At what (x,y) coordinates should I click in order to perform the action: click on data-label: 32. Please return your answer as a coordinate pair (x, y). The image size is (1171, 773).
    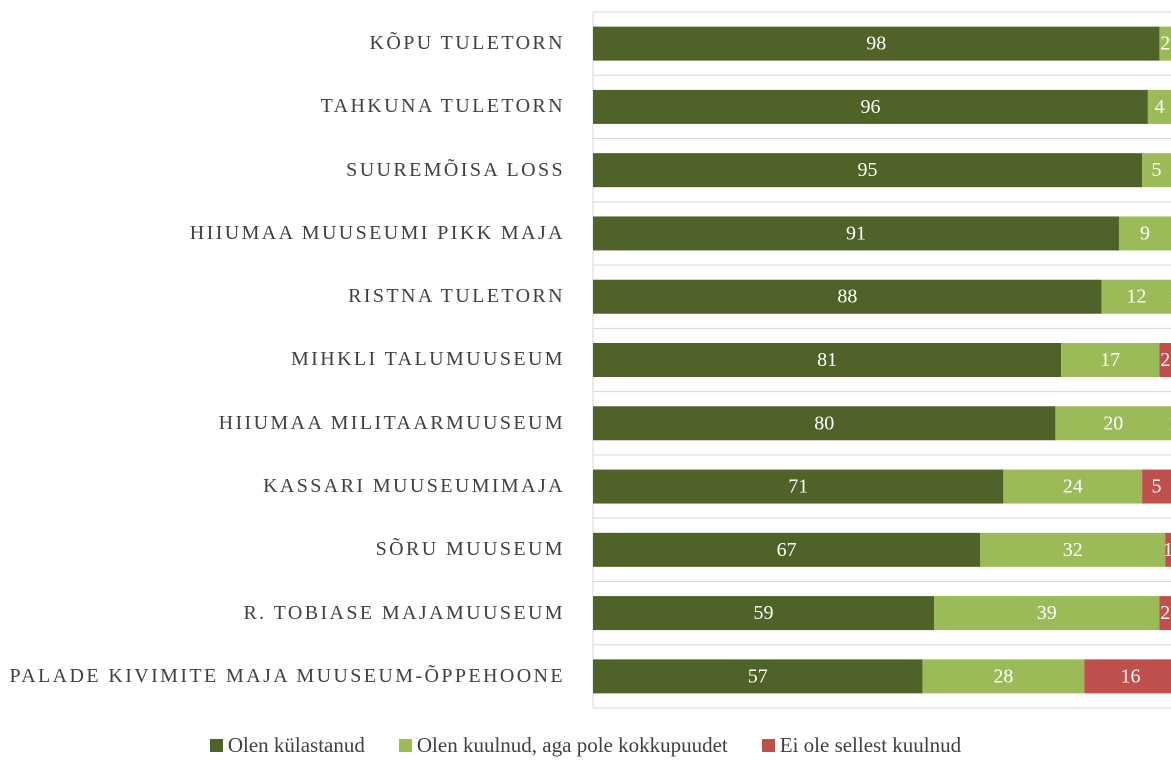
    Looking at the image, I should click on (1073, 550).